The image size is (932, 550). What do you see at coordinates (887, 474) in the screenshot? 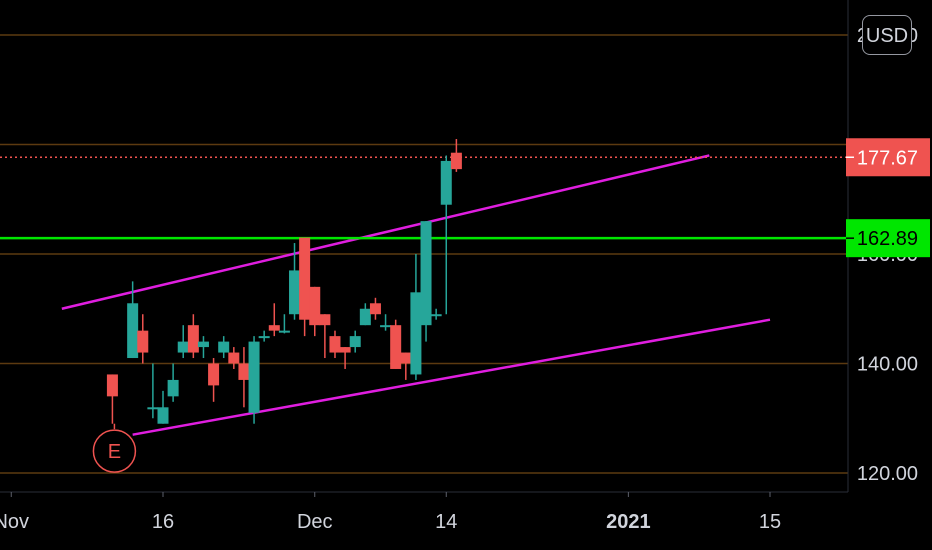
I see `y-tick-label: 120.00` at bounding box center [887, 474].